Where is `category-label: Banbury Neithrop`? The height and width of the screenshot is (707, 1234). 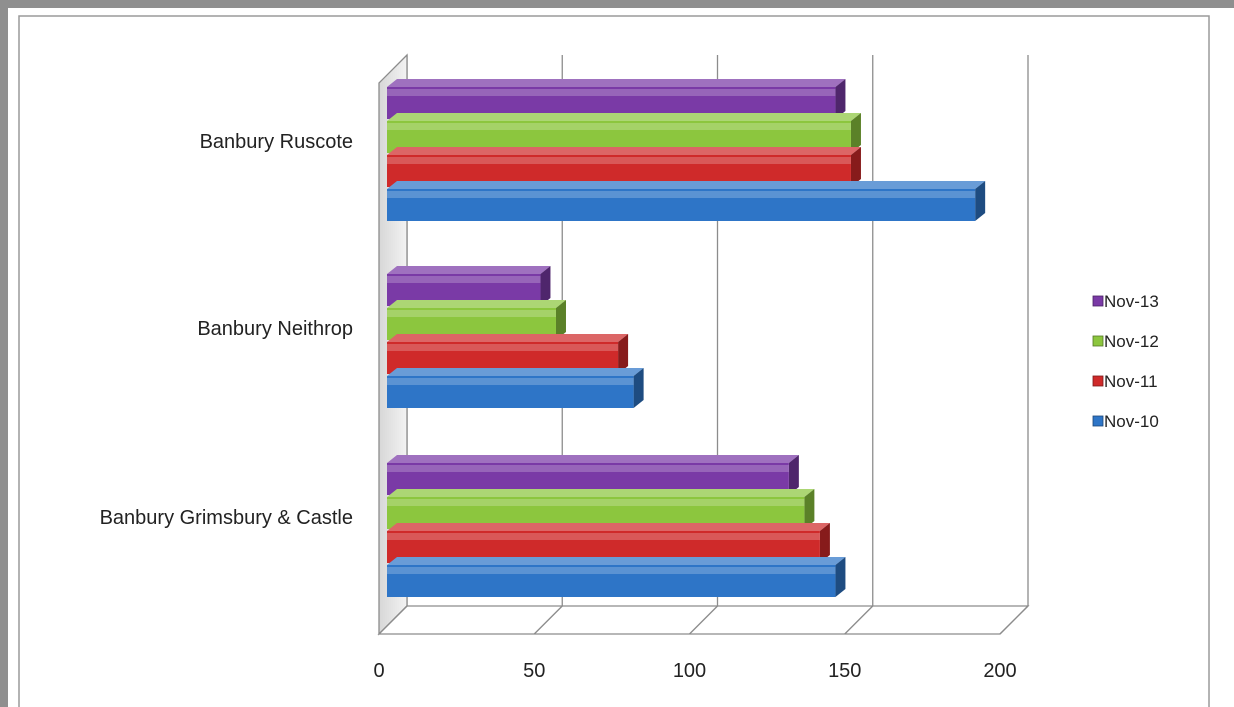 category-label: Banbury Neithrop is located at coordinates (275, 329).